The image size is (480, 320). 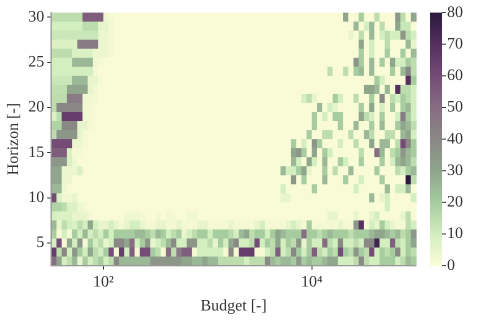 What do you see at coordinates (36, 17) in the screenshot?
I see `y-tick-label: 30` at bounding box center [36, 17].